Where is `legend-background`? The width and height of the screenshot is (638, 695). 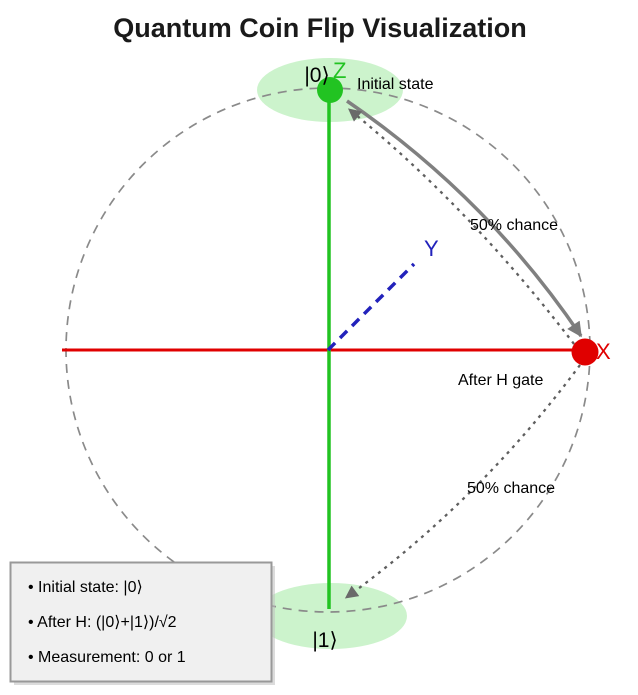
legend-background is located at coordinates (141, 622).